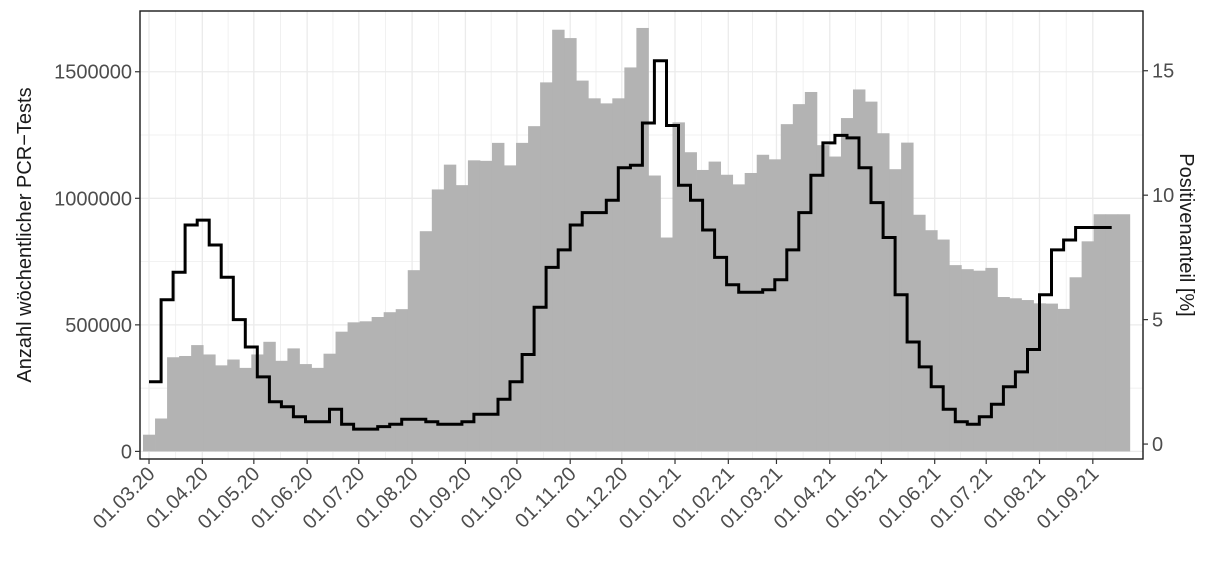 The height and width of the screenshot is (567, 1209). What do you see at coordinates (1158, 258) in the screenshot?
I see `right-y-axis: 0 5 10 15` at bounding box center [1158, 258].